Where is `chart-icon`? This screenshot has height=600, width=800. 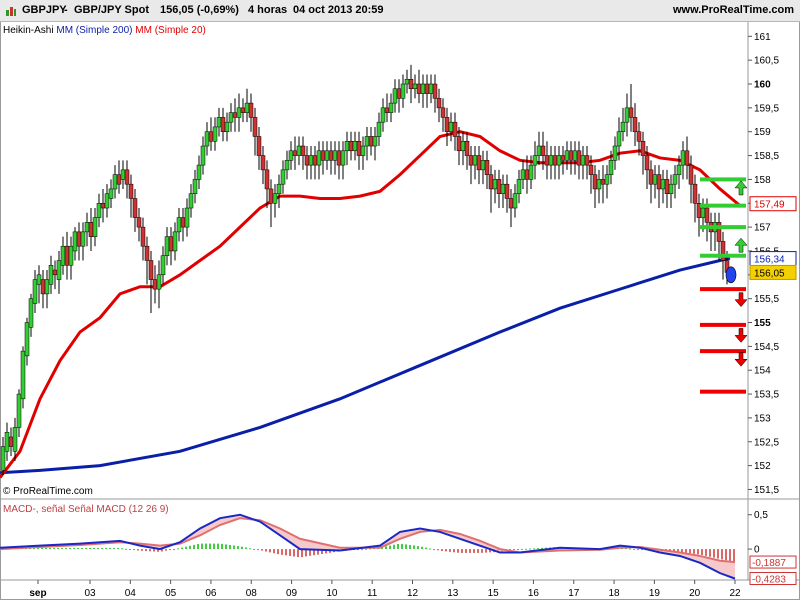 chart-icon is located at coordinates (11, 11).